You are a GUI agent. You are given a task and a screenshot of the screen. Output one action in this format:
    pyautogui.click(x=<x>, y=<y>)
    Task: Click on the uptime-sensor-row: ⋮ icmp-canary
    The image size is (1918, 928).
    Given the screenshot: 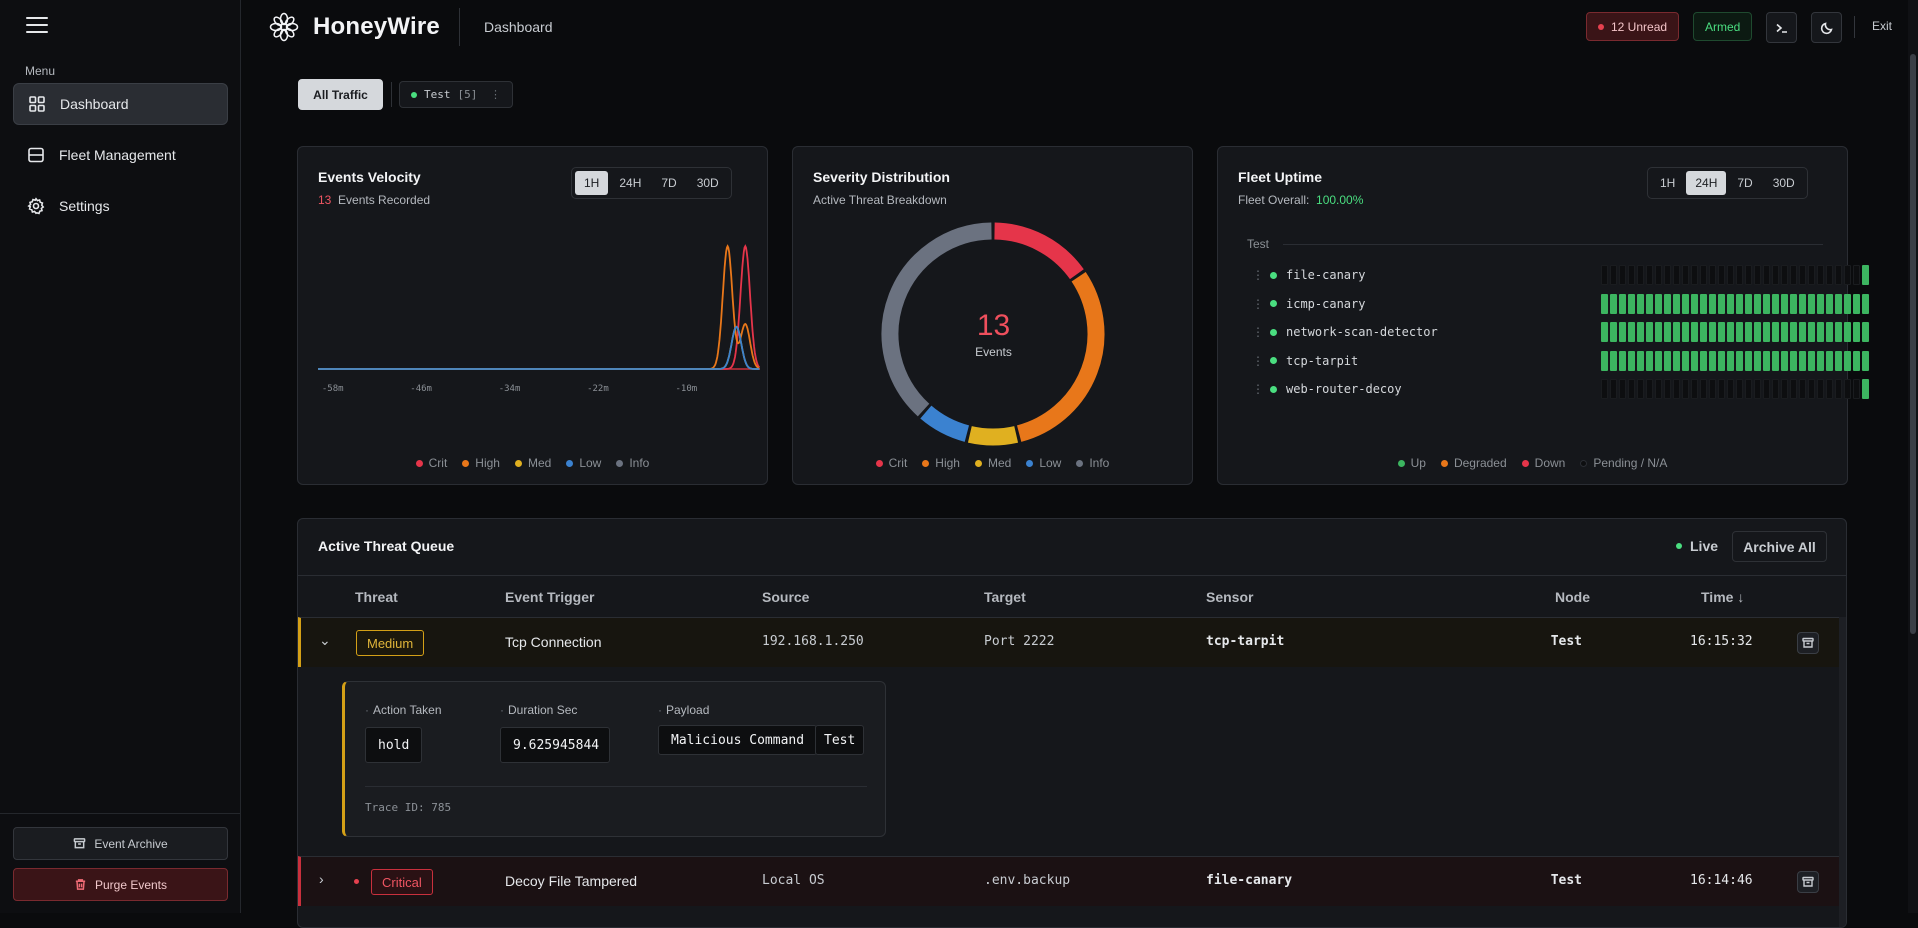 What is the action you would take?
    pyautogui.click(x=1560, y=304)
    